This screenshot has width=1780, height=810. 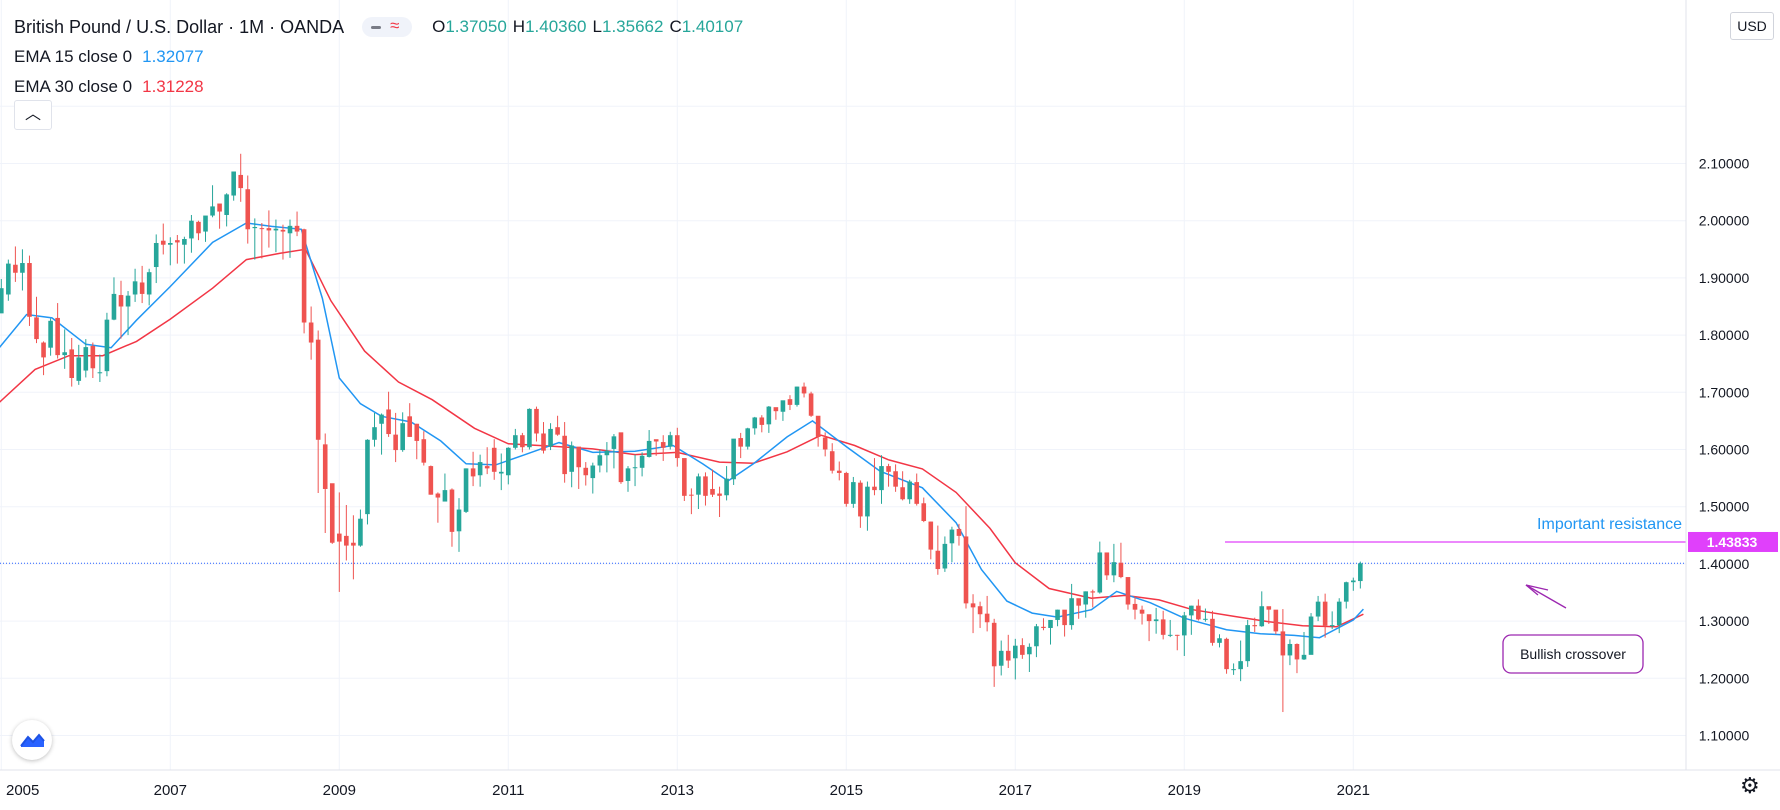 I want to click on price-tick-label: 2.00000, so click(x=1724, y=221).